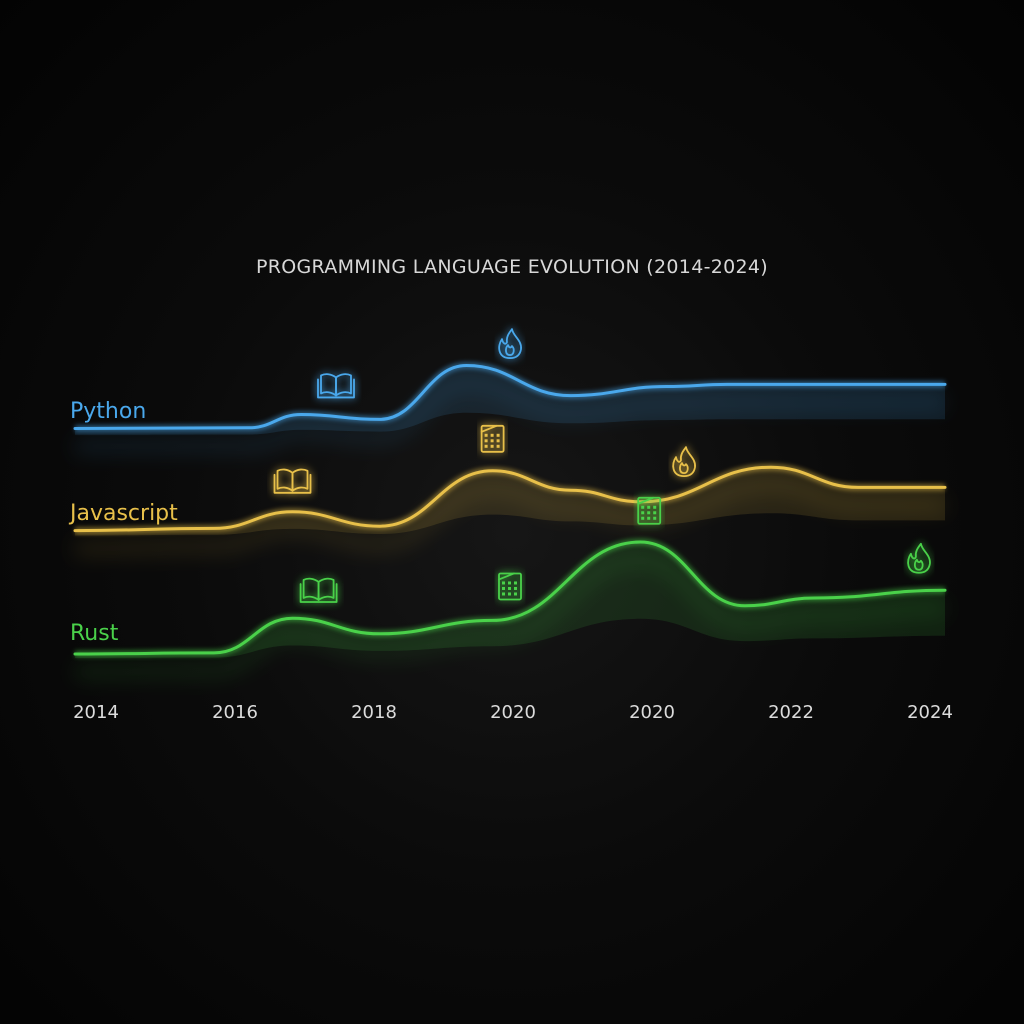 Image resolution: width=1024 pixels, height=1024 pixels. I want to click on series-rust, so click(510, 608).